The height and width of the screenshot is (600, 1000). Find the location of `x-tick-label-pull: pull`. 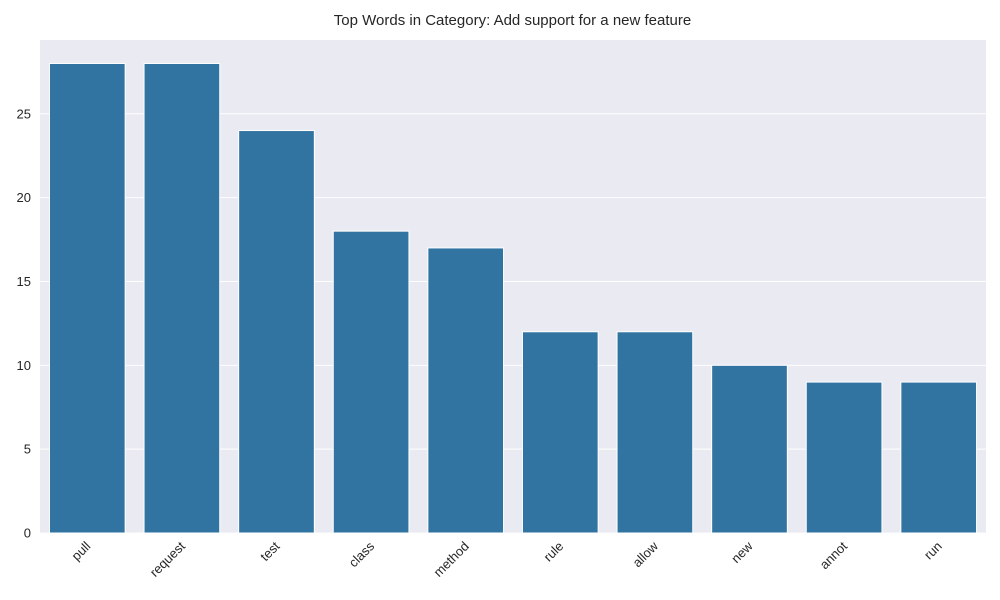

x-tick-label-pull: pull is located at coordinates (80, 550).